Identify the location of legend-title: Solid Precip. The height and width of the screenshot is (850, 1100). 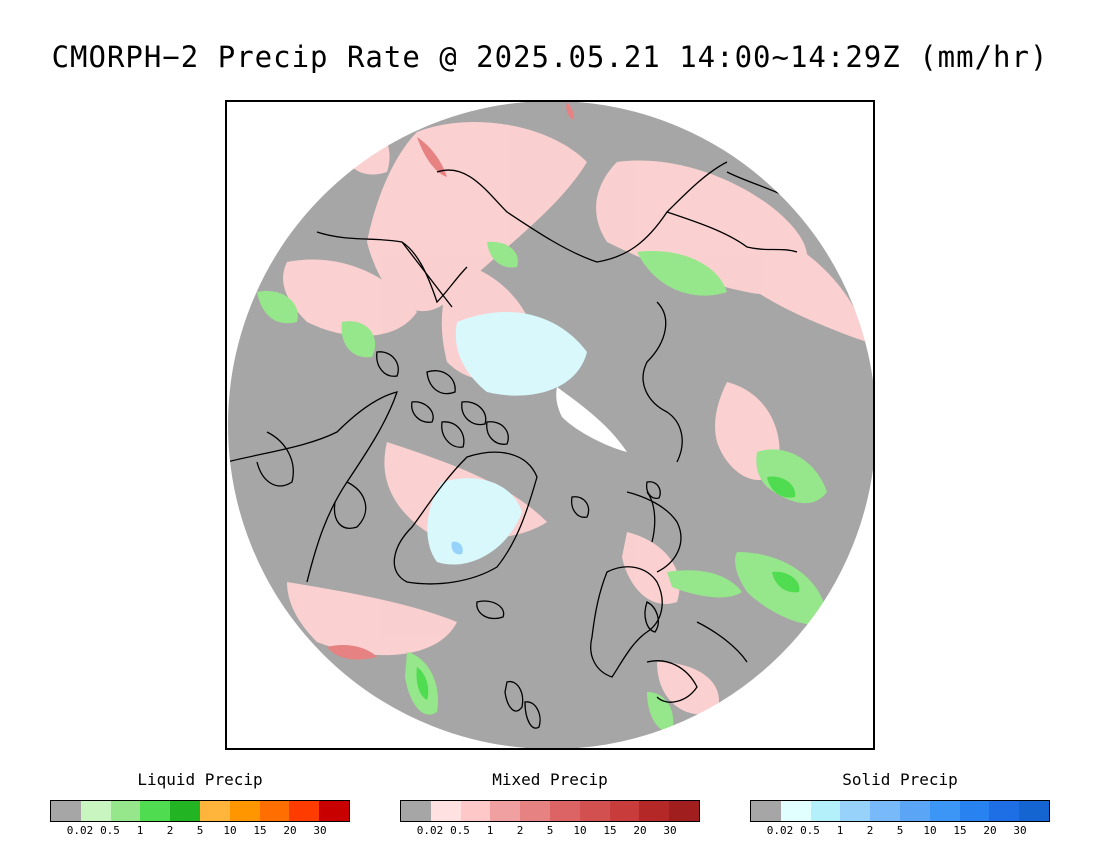
(900, 779).